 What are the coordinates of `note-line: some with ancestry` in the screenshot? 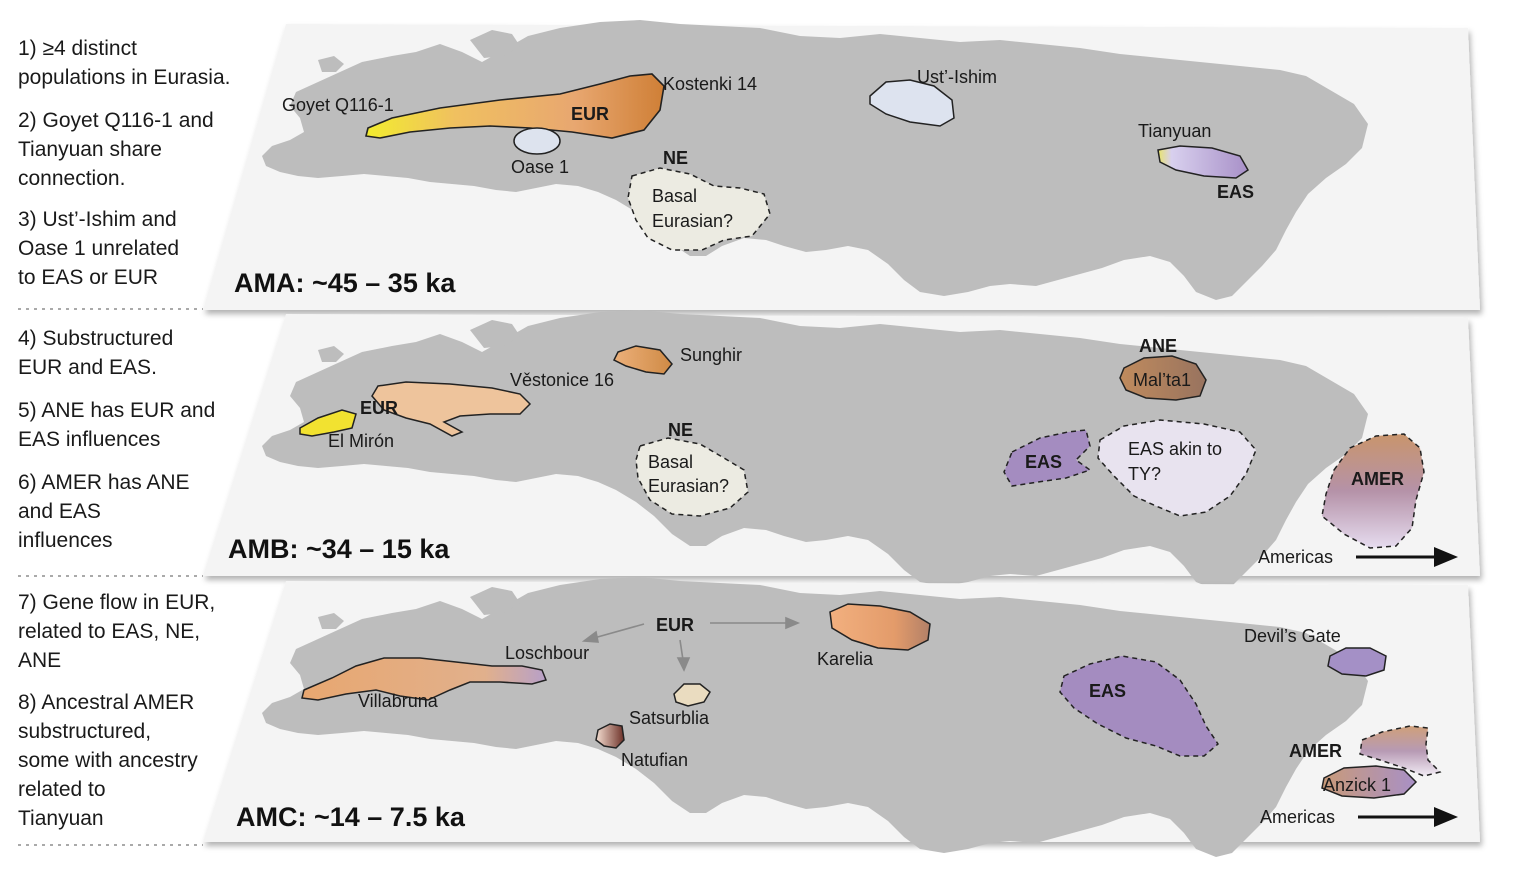 It's located at (108, 760).